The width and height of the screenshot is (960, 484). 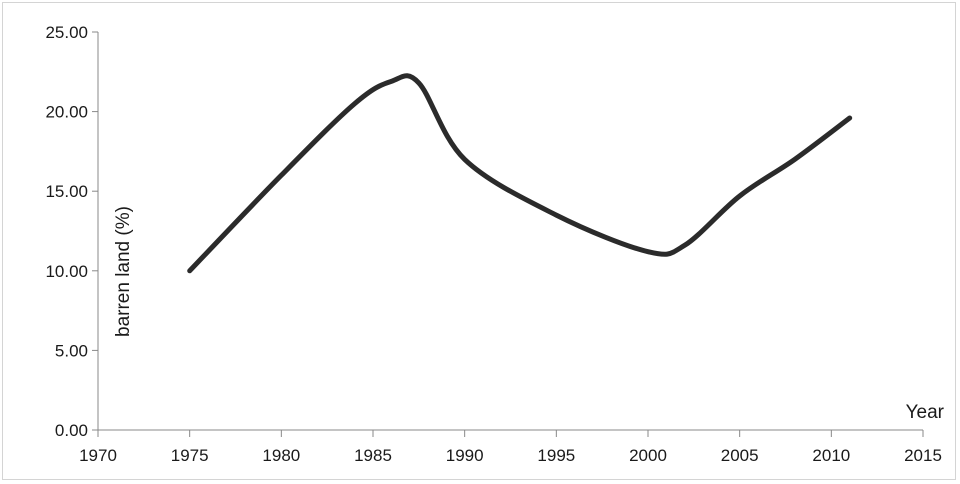 What do you see at coordinates (71, 430) in the screenshot?
I see `y-tick-label: 0.00` at bounding box center [71, 430].